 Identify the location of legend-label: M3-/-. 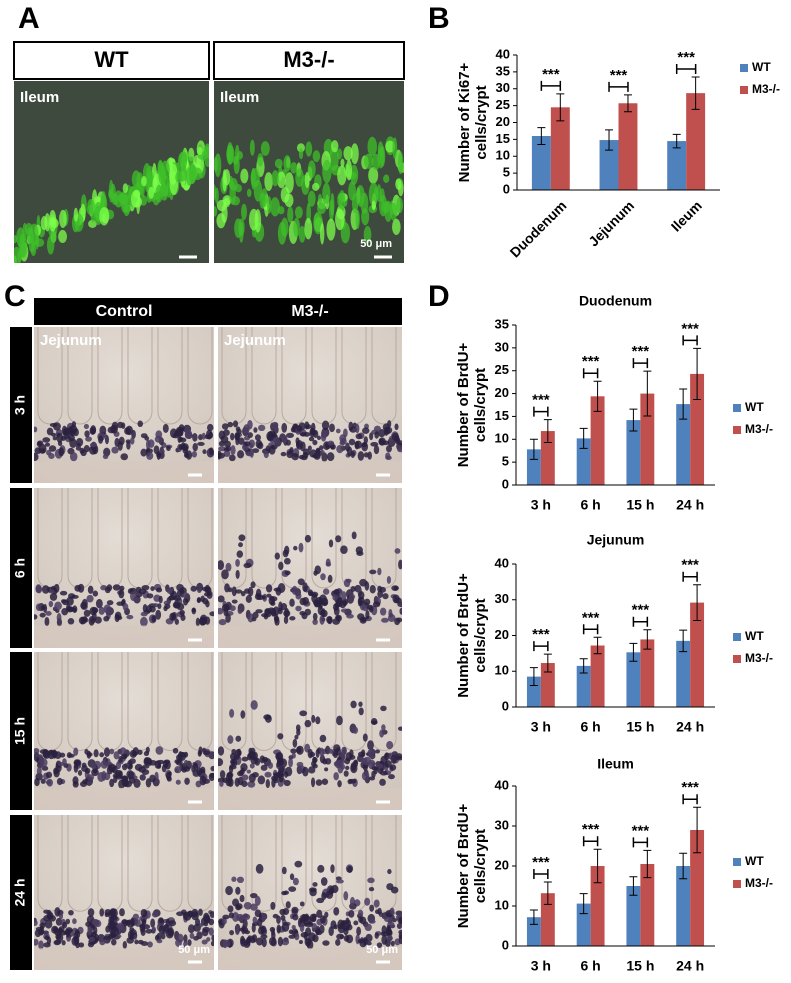
(759, 658).